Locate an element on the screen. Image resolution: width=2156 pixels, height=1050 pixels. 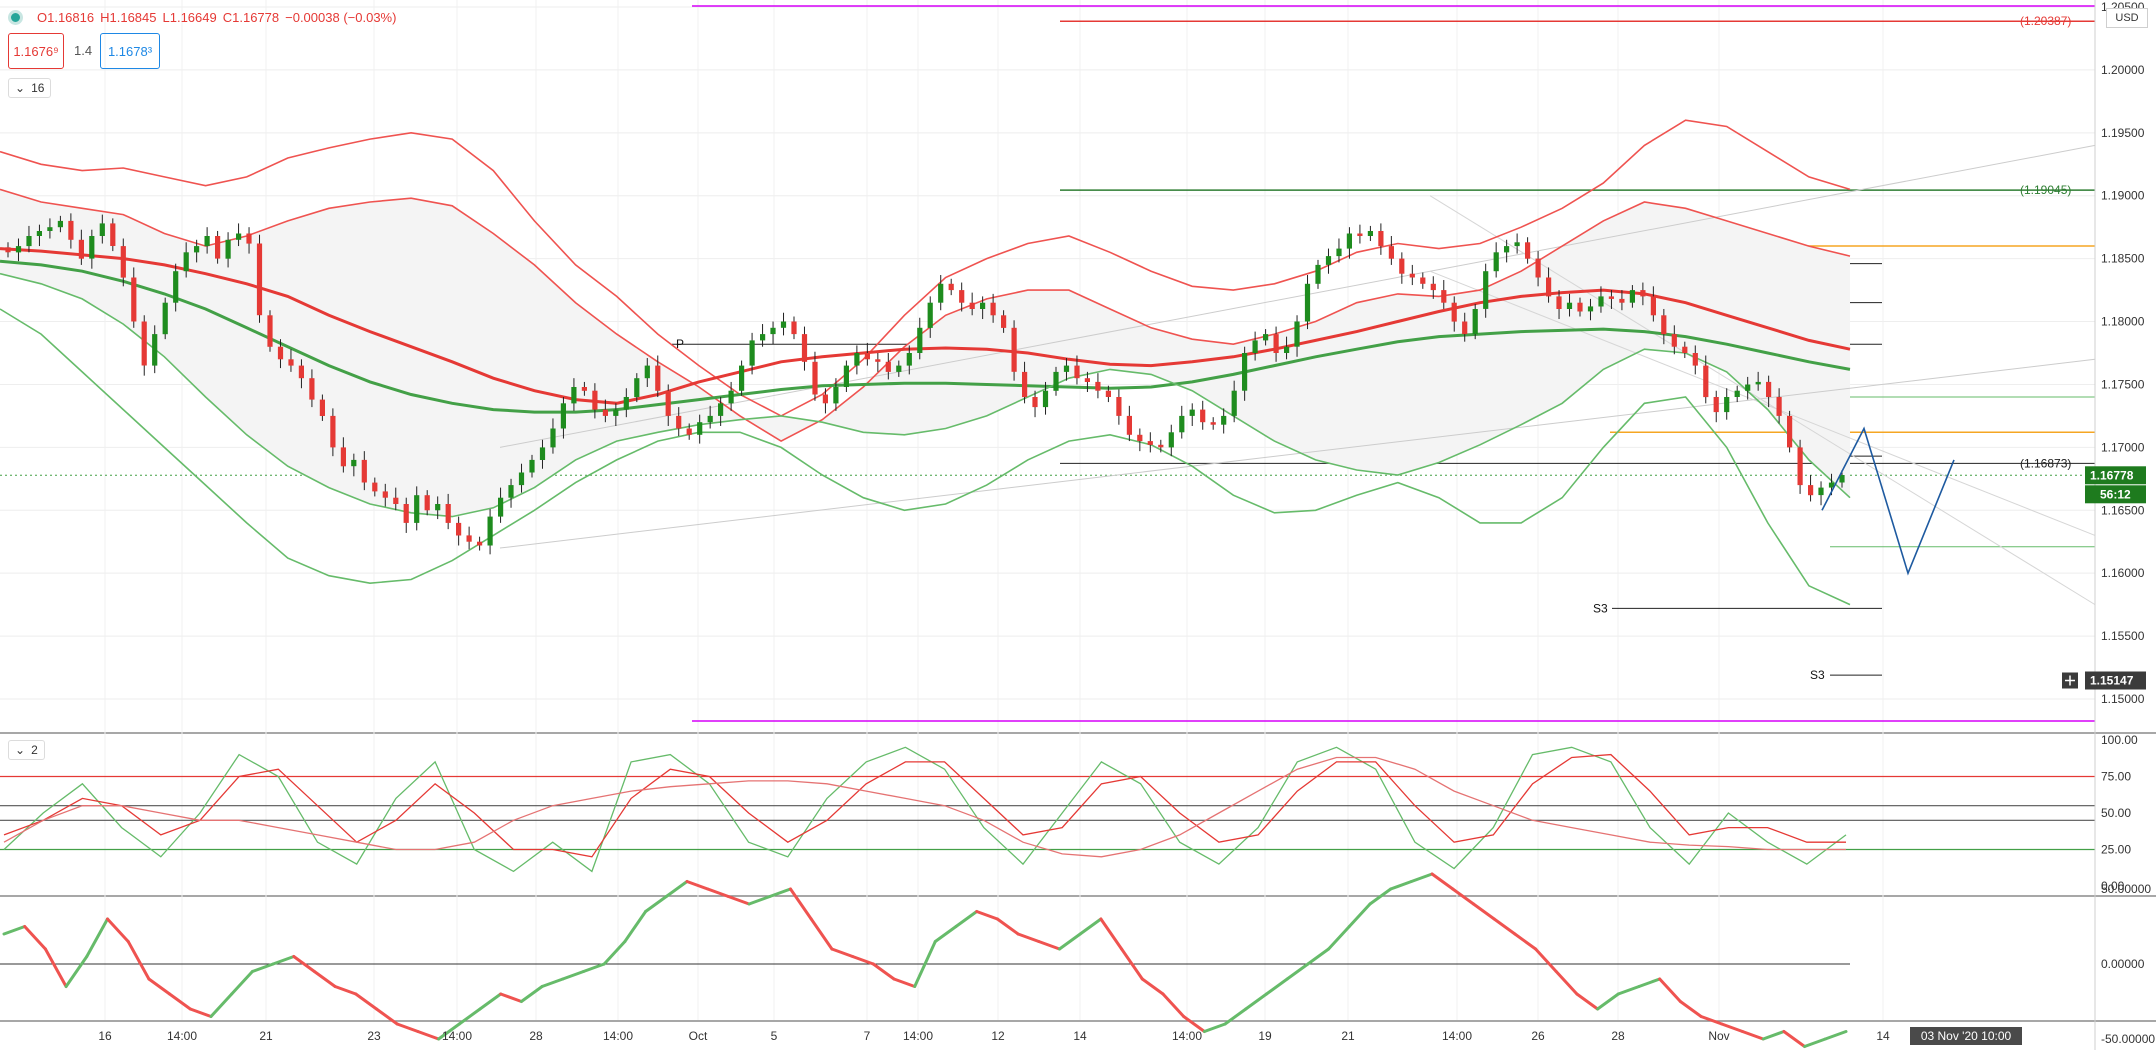
date-cursor-bg is located at coordinates (1966, 1036).